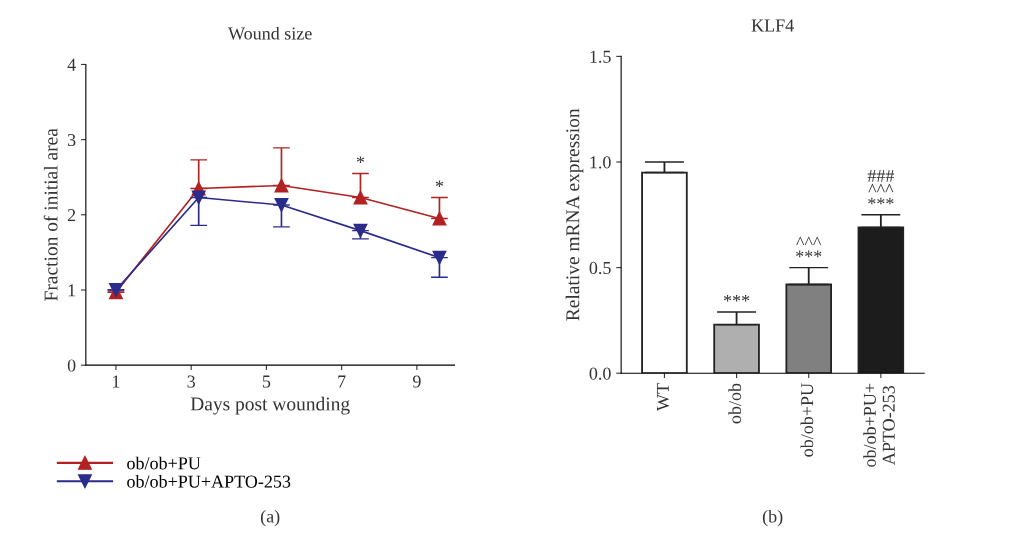 This screenshot has width=1010, height=537. What do you see at coordinates (270, 518) in the screenshot?
I see `text: (a)` at bounding box center [270, 518].